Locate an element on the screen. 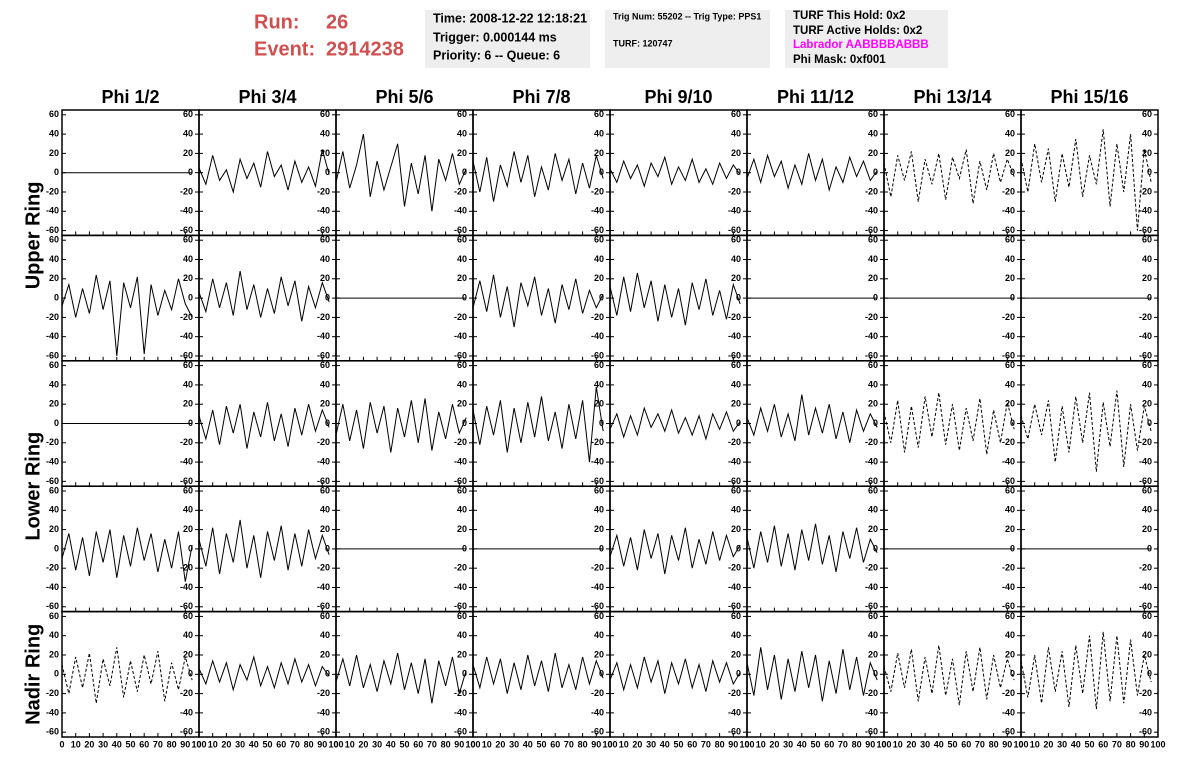 This screenshot has height=777, width=1196. x-tick-label: 70 is located at coordinates (843, 744).